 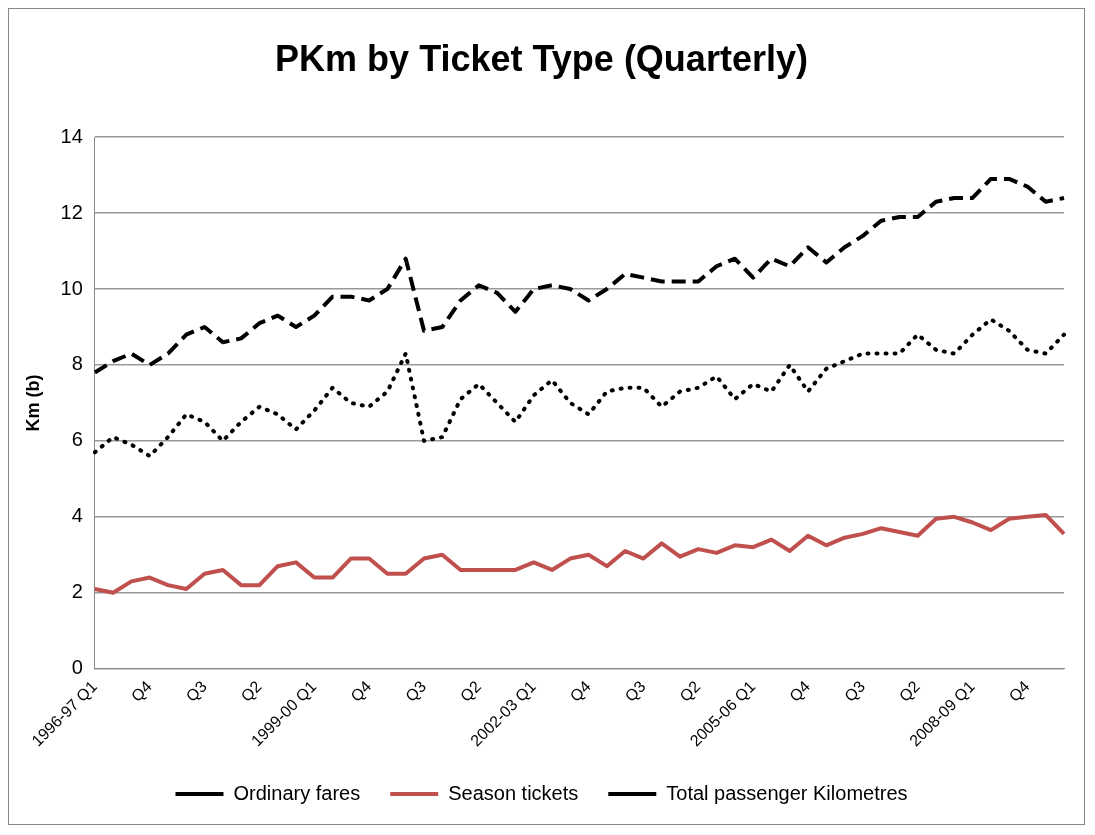 What do you see at coordinates (71, 135) in the screenshot?
I see `y-tick-label: 14` at bounding box center [71, 135].